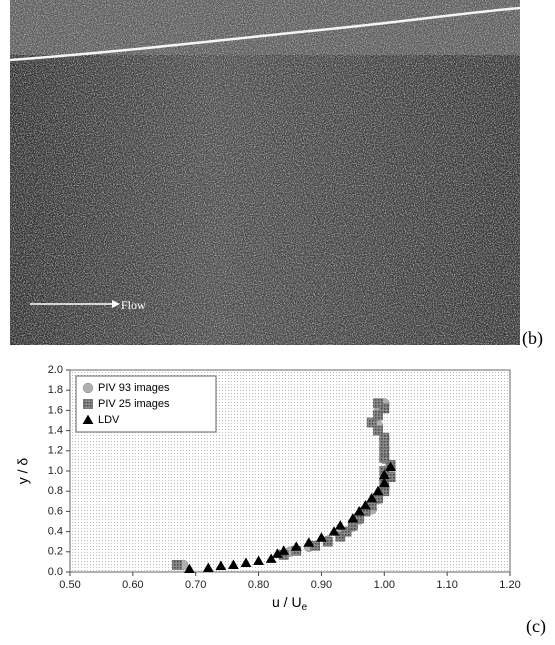 This screenshot has width=555, height=645. I want to click on x-tick-label: 1.20, so click(509, 585).